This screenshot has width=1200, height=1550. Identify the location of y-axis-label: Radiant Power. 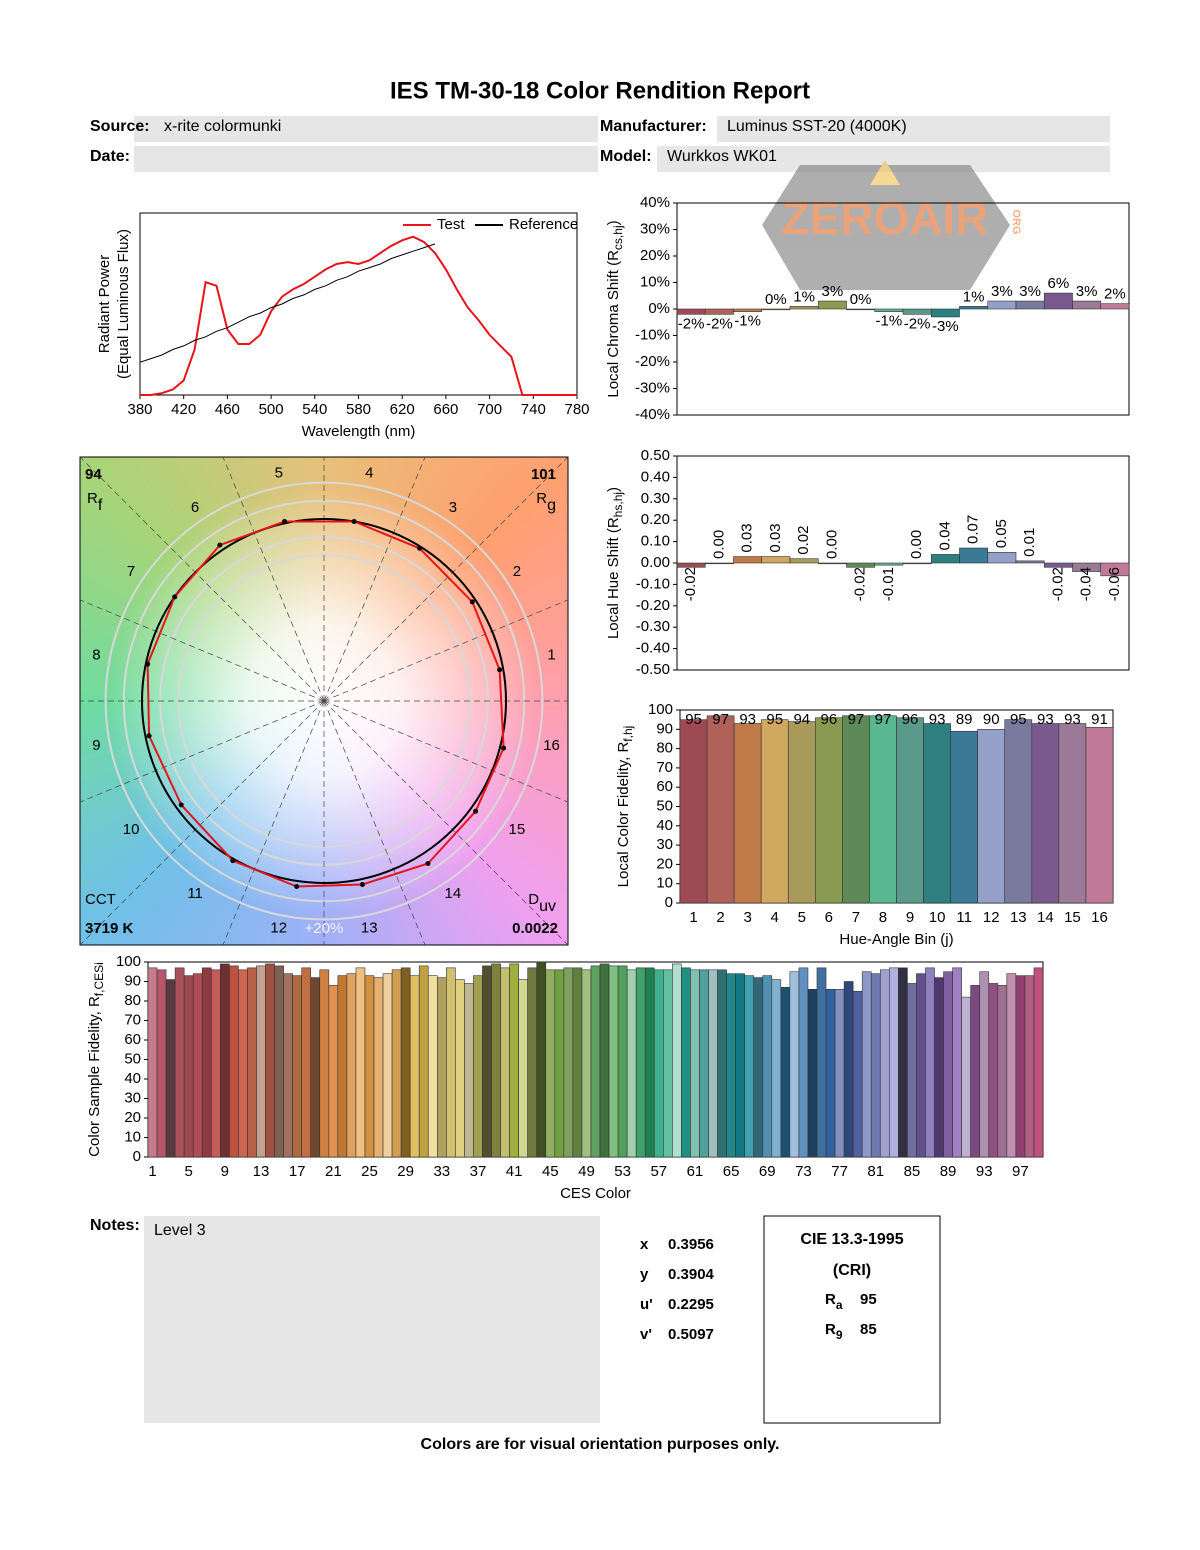
(104, 304).